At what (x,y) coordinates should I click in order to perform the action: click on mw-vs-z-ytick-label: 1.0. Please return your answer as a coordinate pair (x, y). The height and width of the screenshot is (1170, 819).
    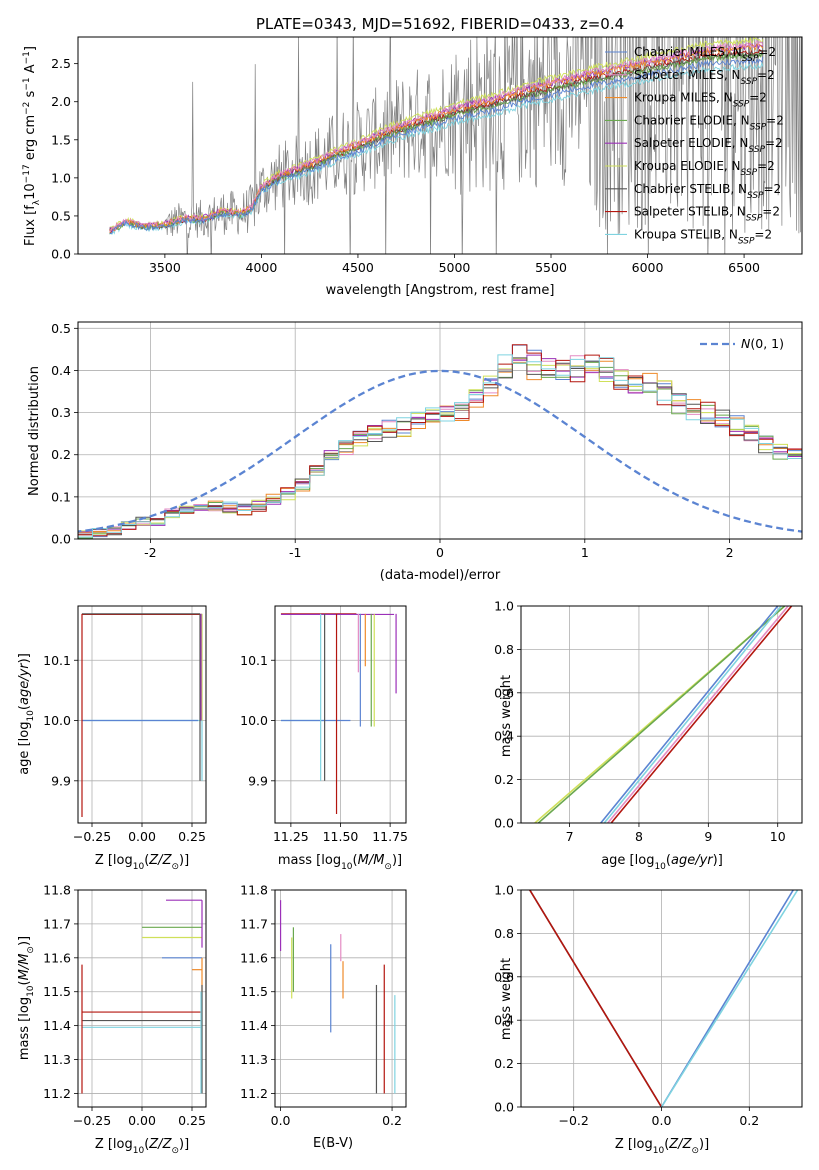
    Looking at the image, I should click on (504, 890).